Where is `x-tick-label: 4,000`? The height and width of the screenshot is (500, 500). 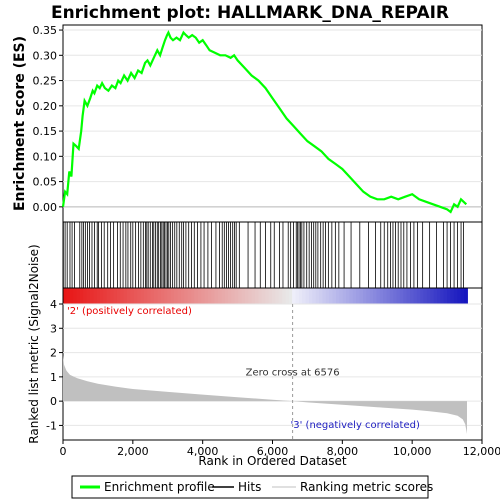
x-tick-label: 4,000 is located at coordinates (203, 451).